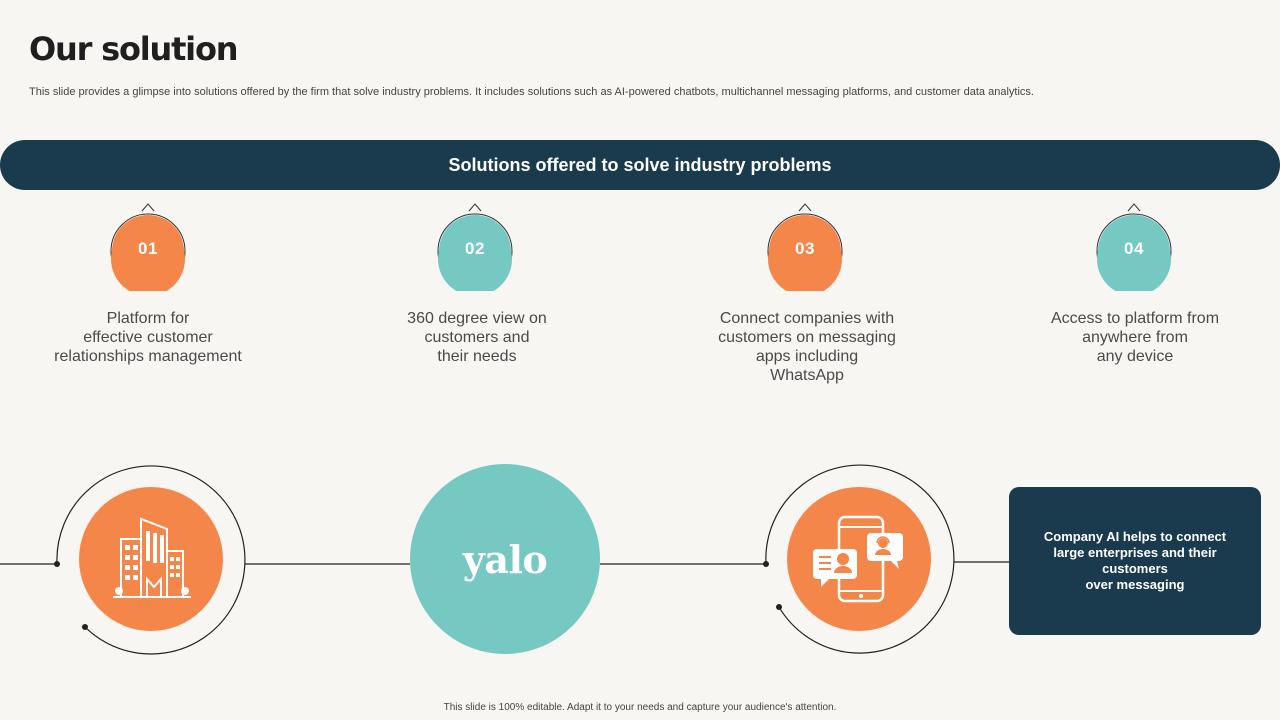 This screenshot has height=720, width=1280. I want to click on page-title: Our solution, so click(134, 49).